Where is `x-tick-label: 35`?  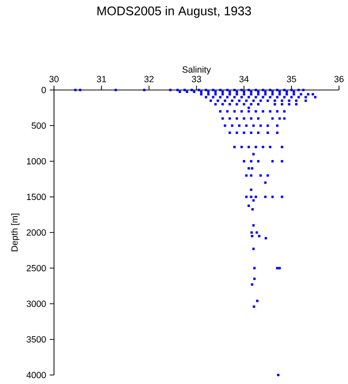 x-tick-label: 35 is located at coordinates (291, 79).